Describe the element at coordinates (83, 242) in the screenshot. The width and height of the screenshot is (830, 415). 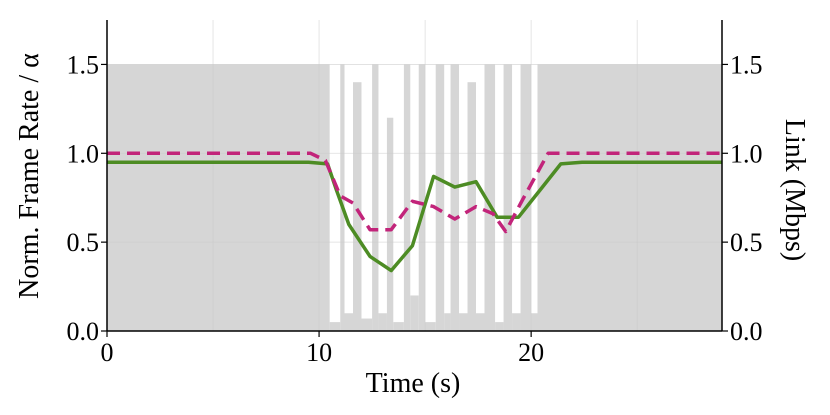
I see `left-y-tick-label: 0.5` at that location.